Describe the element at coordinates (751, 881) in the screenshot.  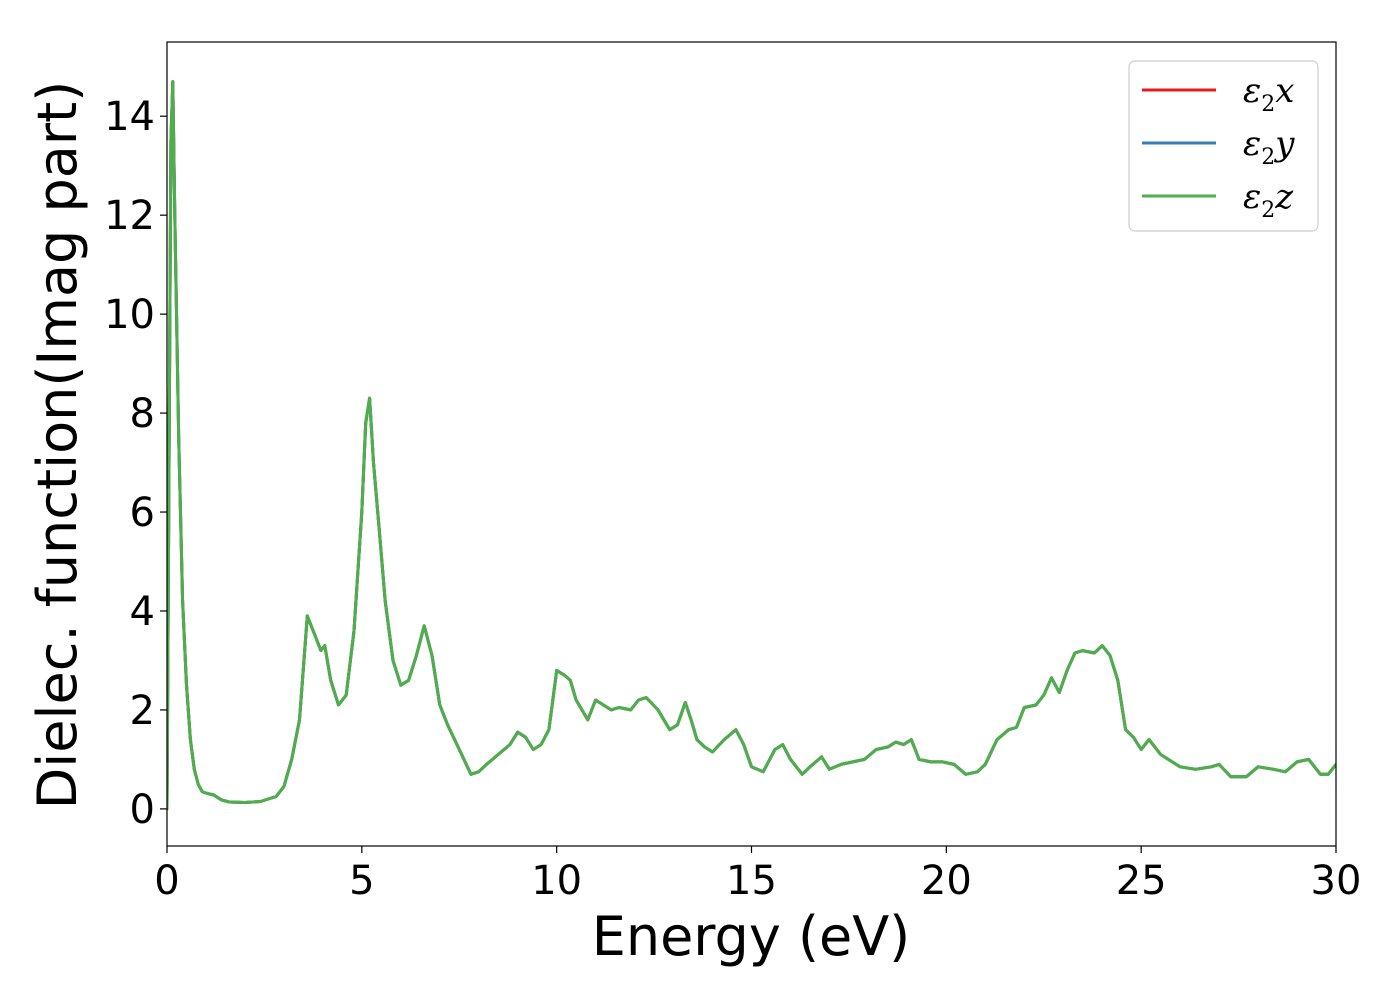
I see `x-tick-label: 15` at that location.